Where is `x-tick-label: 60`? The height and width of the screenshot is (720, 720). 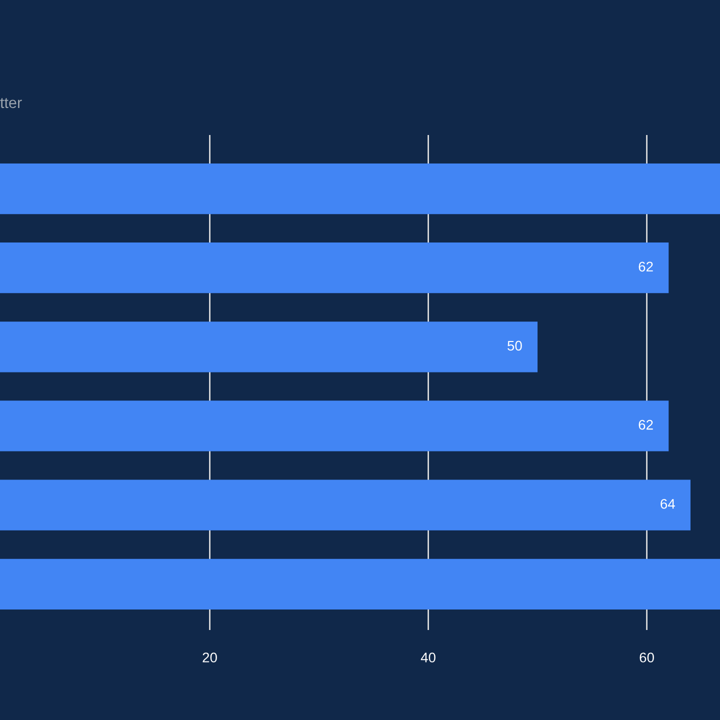 x-tick-label: 60 is located at coordinates (647, 657).